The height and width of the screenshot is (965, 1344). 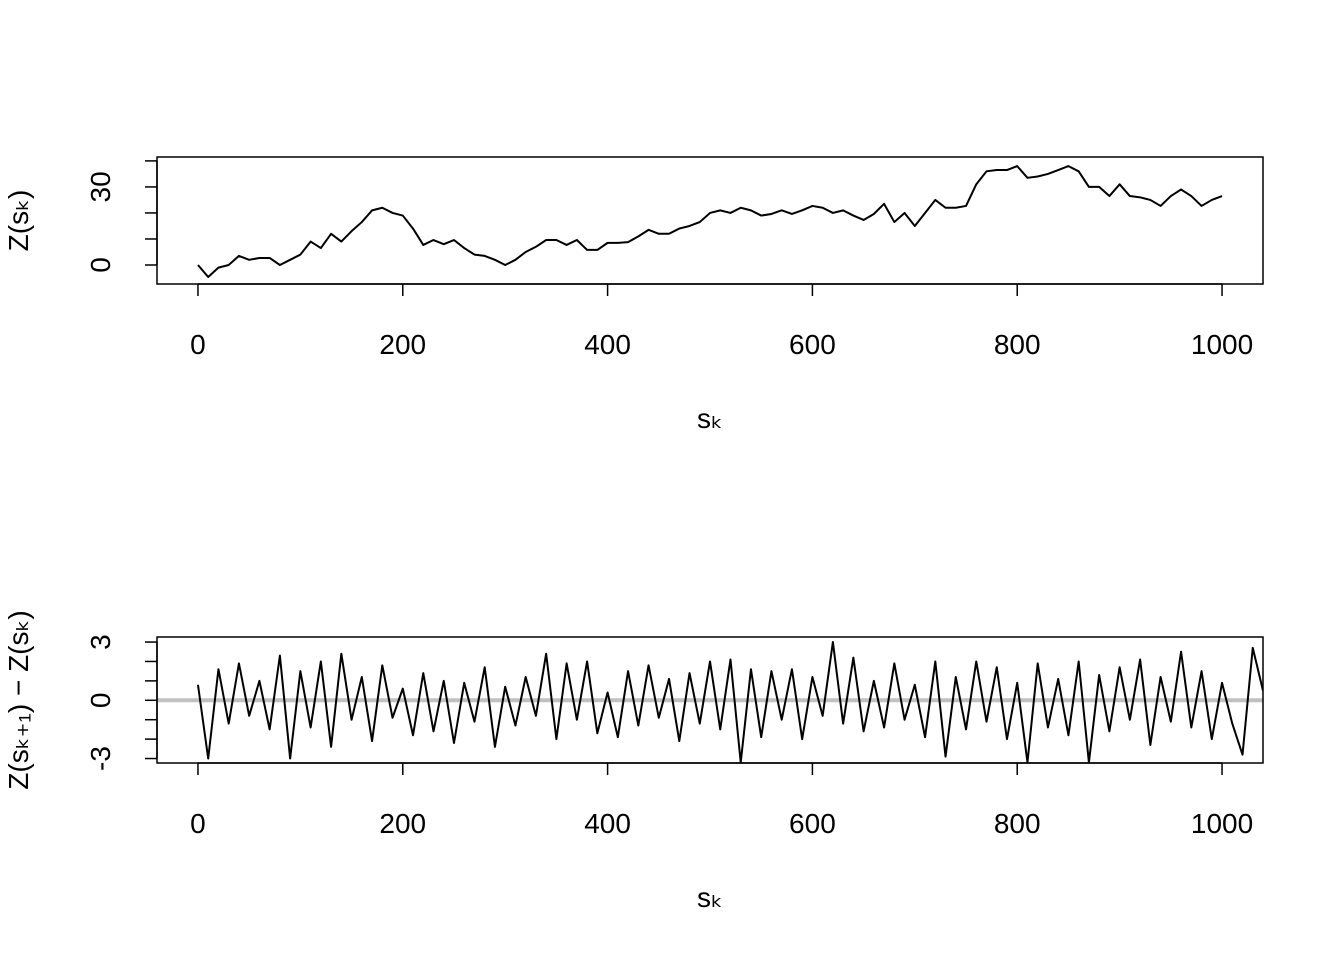 What do you see at coordinates (18, 221) in the screenshot?
I see `y-axis-label: Z(sₖ)` at bounding box center [18, 221].